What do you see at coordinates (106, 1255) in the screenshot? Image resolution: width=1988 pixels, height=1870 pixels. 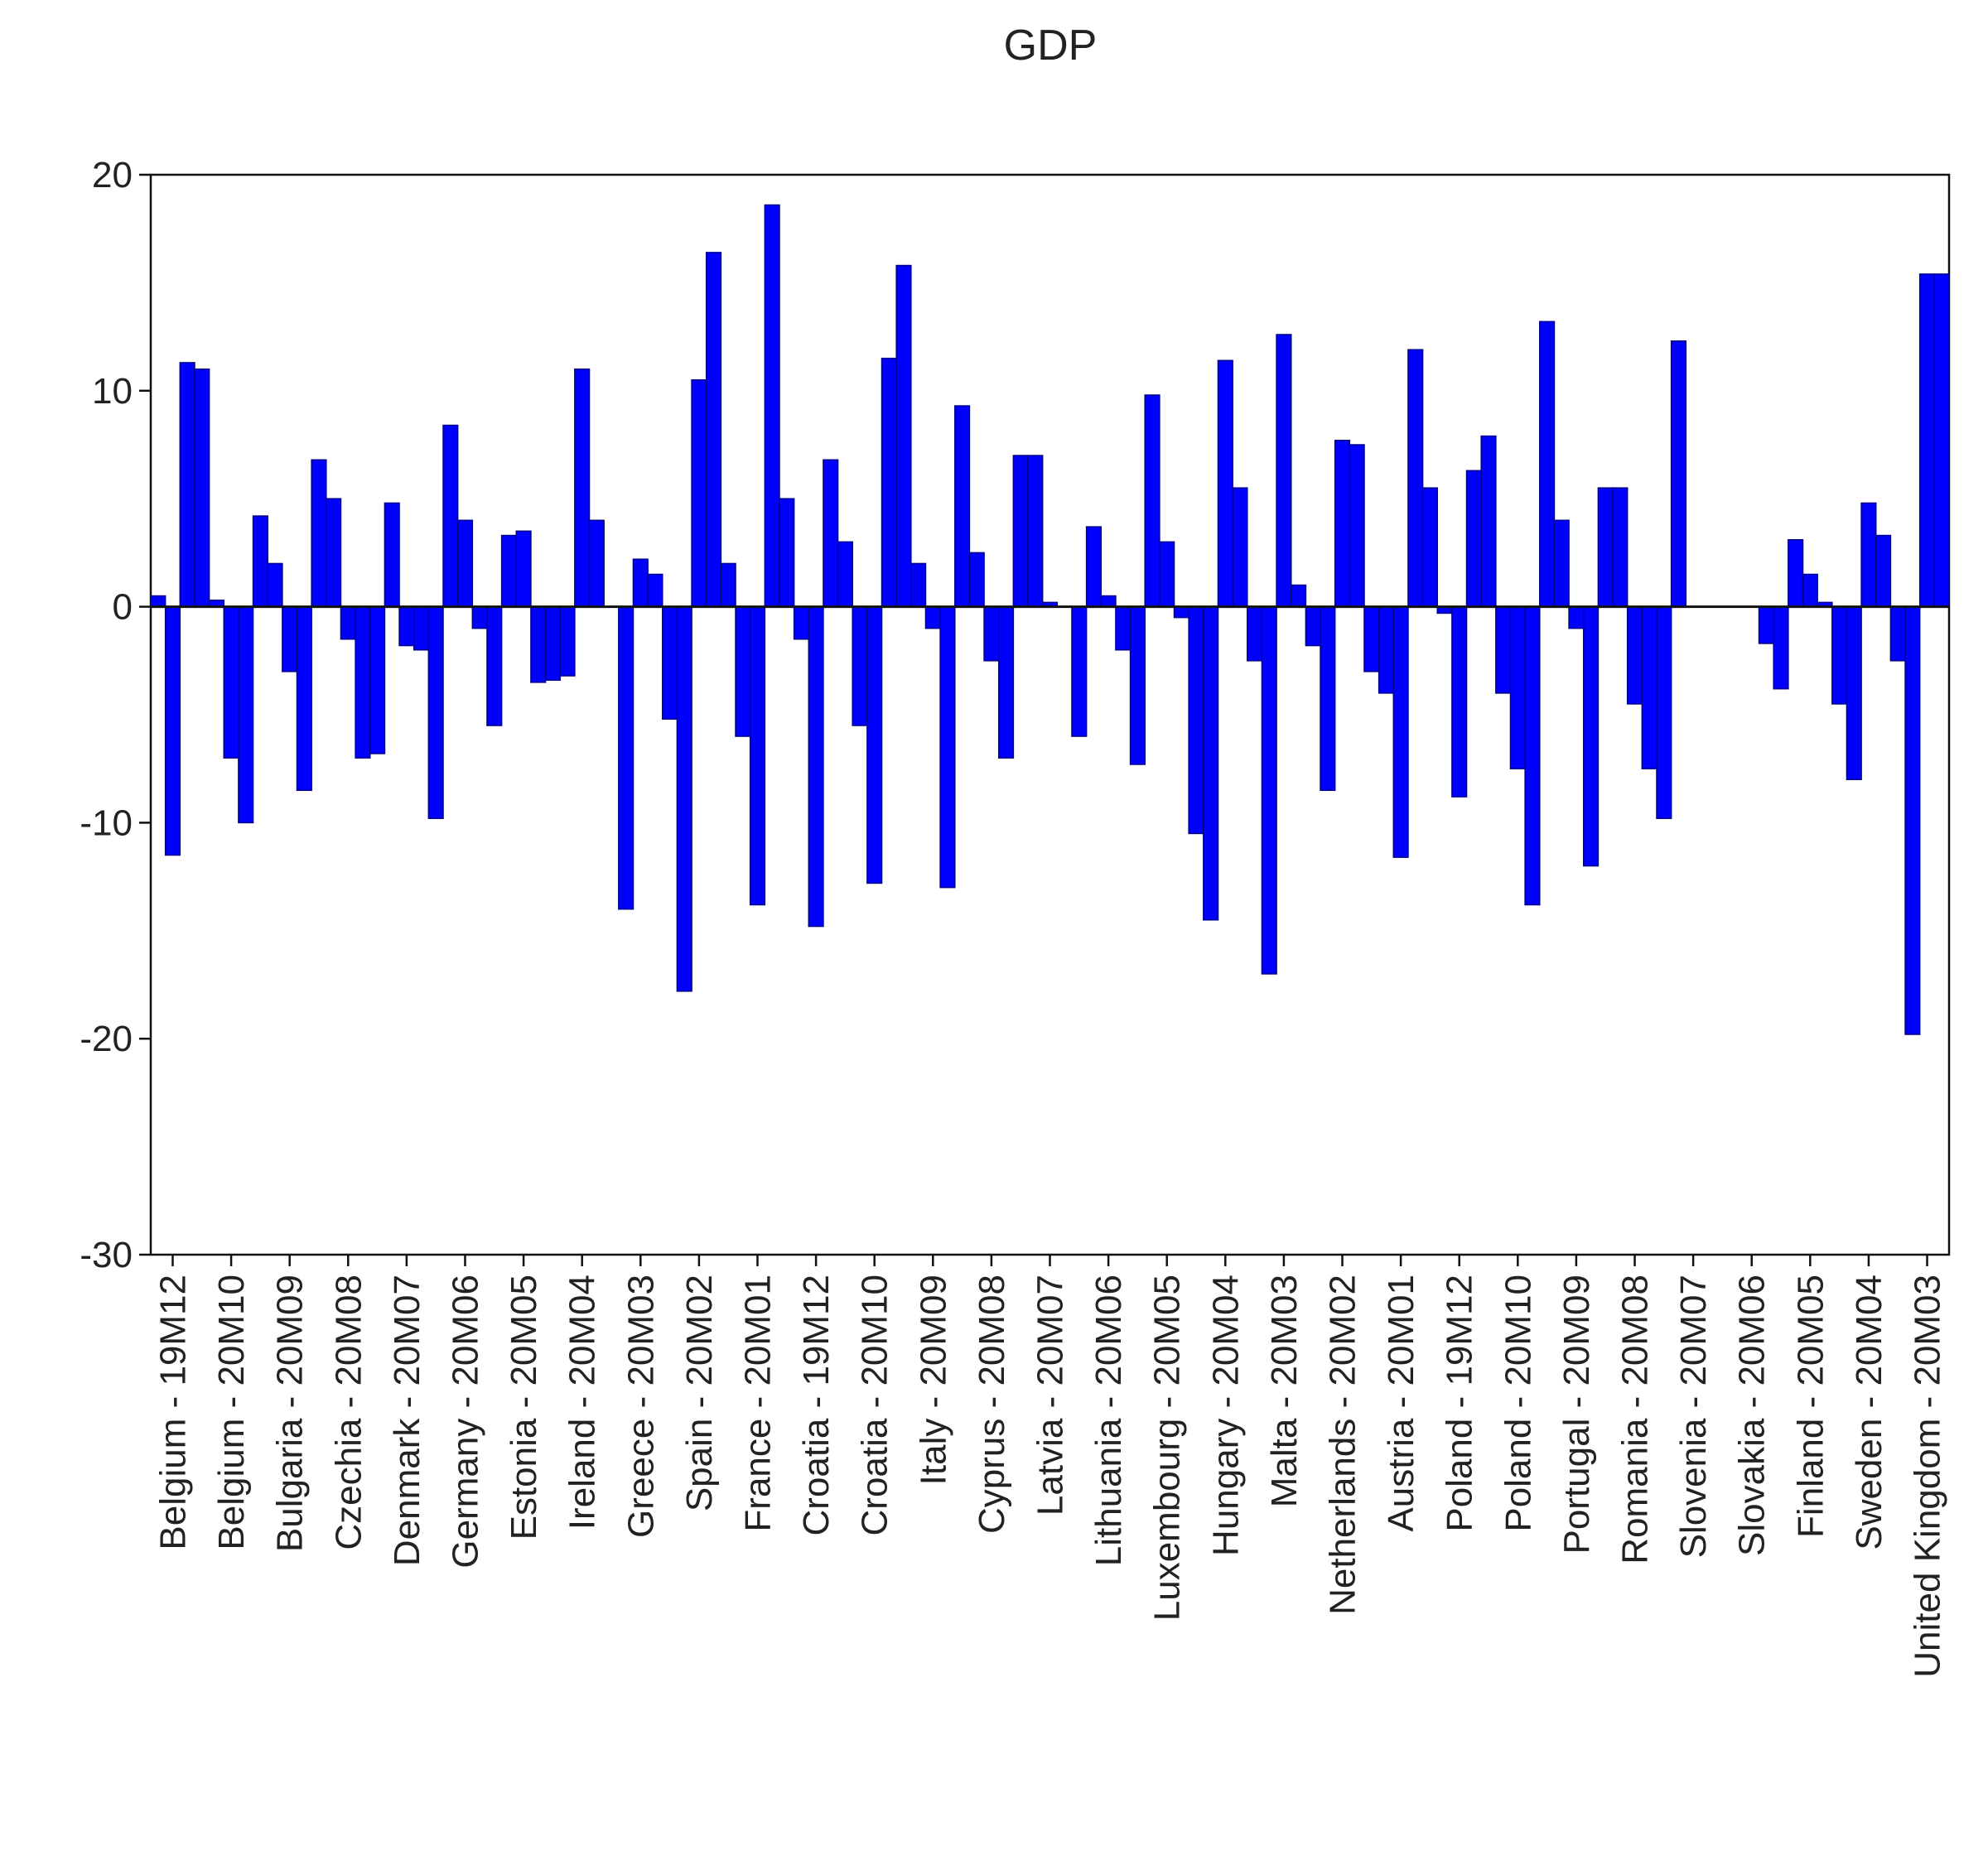 I see `y-tick-label: -30` at bounding box center [106, 1255].